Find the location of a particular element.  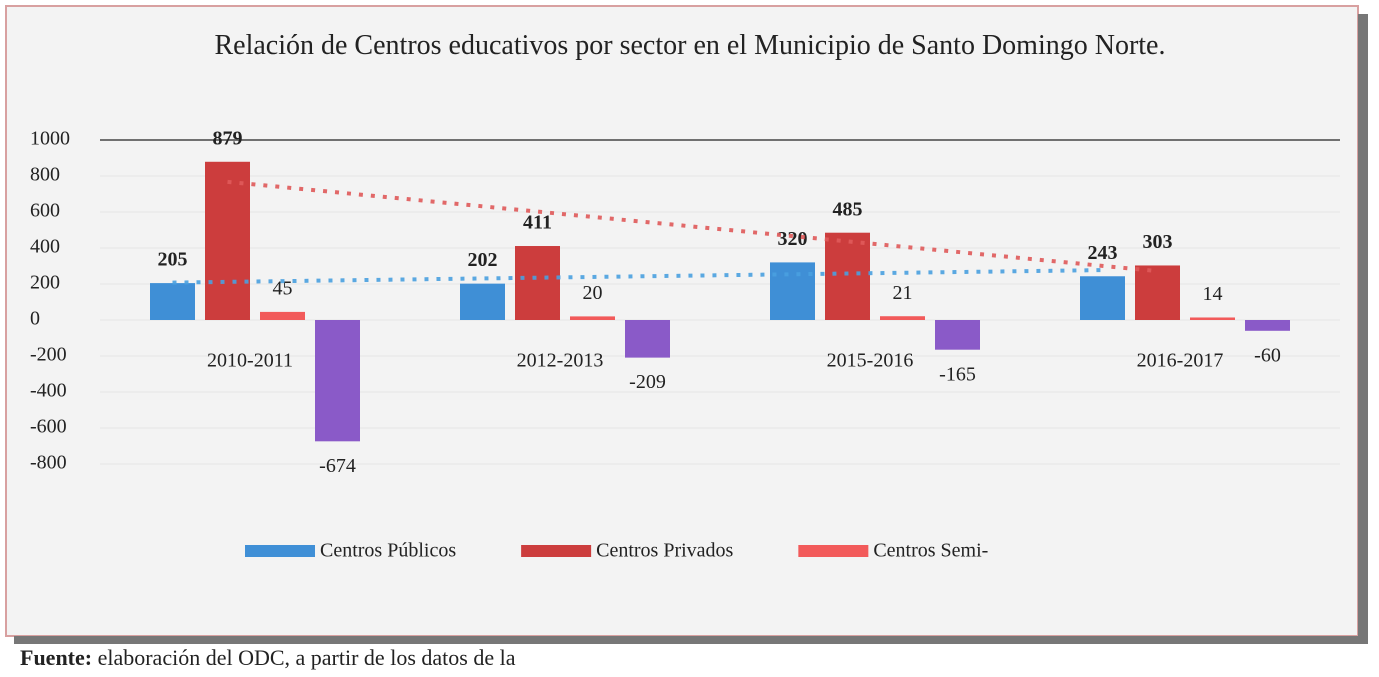

data-label: 485 is located at coordinates (848, 209).